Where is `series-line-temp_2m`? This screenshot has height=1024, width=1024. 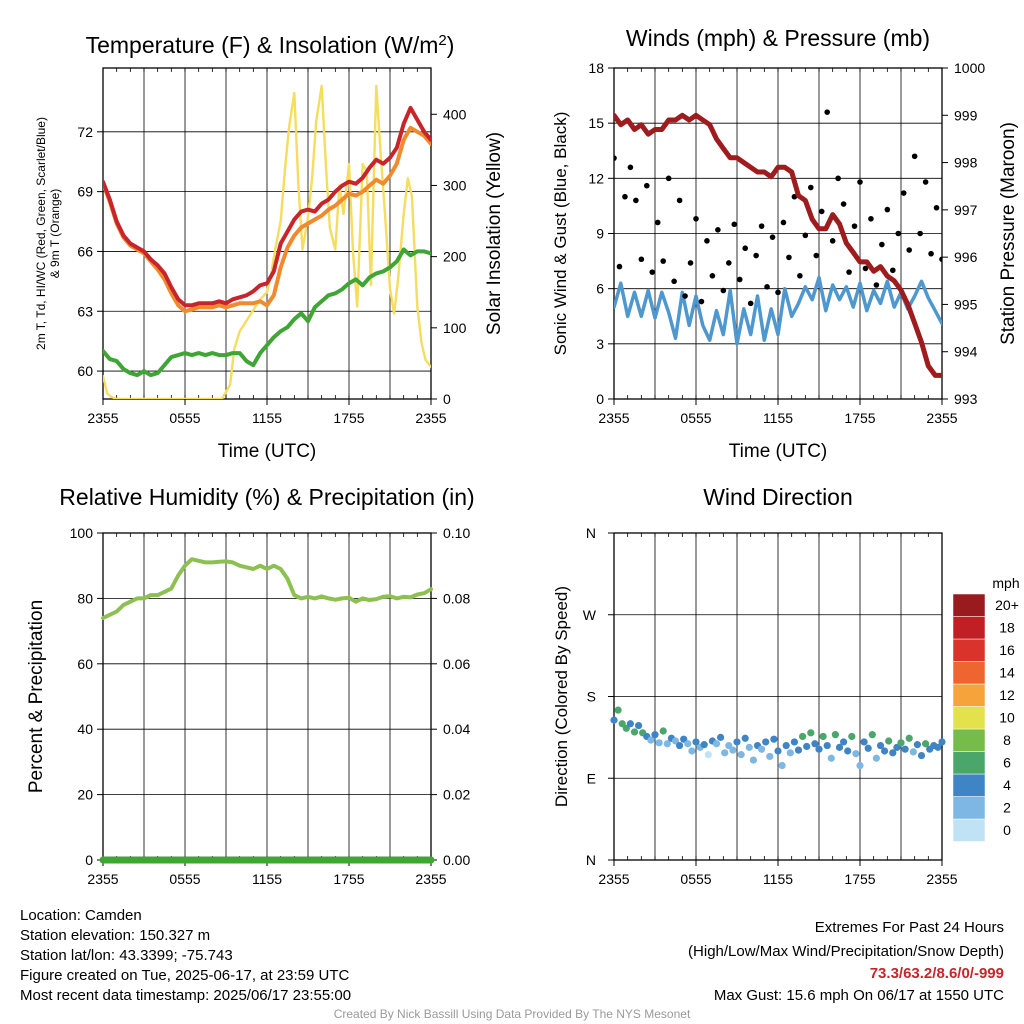
series-line-temp_2m is located at coordinates (267, 206).